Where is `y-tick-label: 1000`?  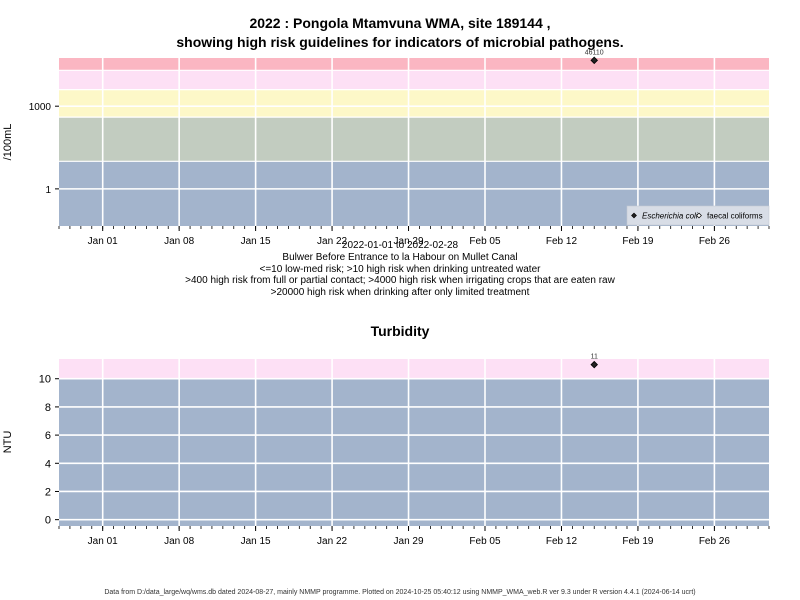 y-tick-label: 1000 is located at coordinates (40, 107).